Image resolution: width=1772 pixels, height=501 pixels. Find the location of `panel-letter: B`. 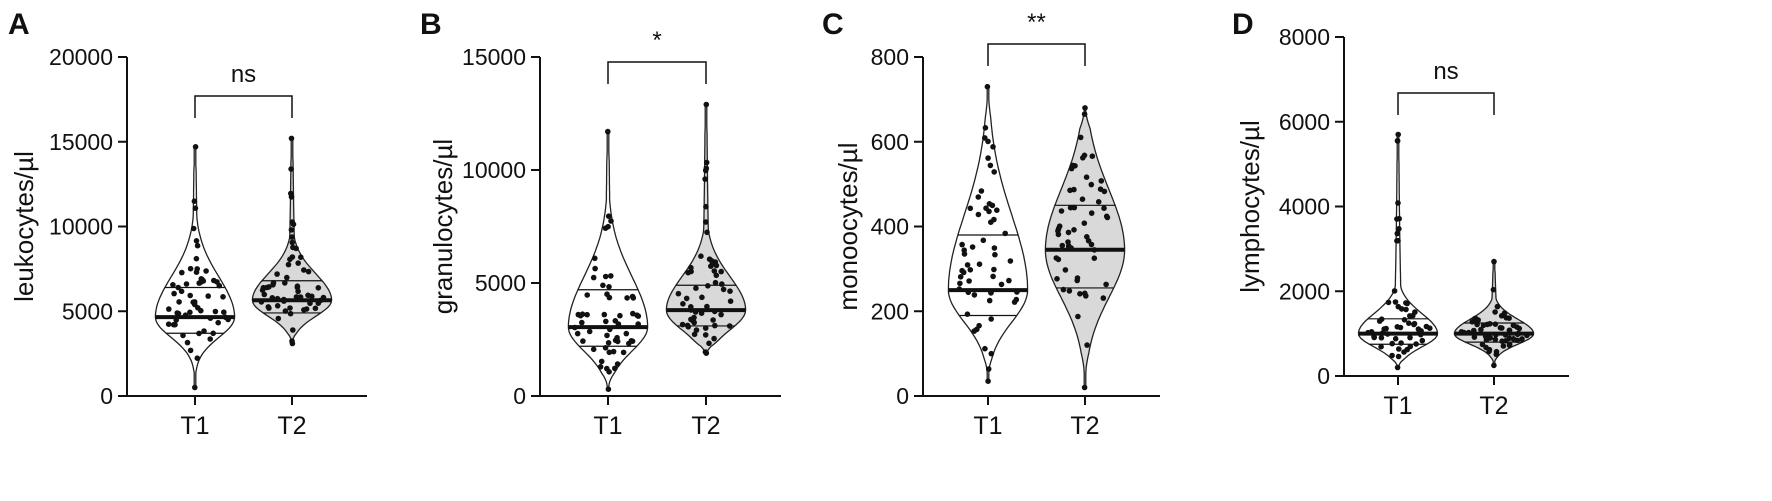

panel-letter: B is located at coordinates (431, 24).